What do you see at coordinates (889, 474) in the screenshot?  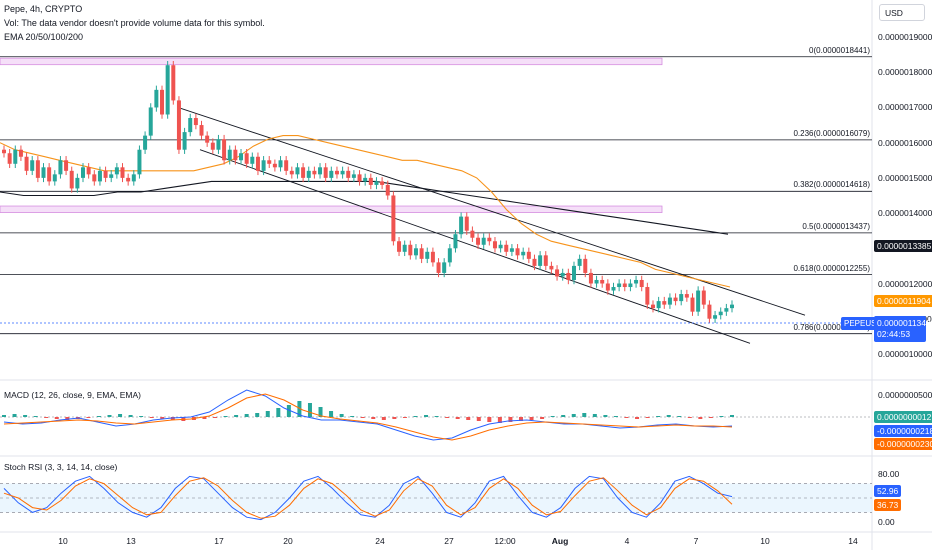 I see `stoch-tick-80: 80.00` at bounding box center [889, 474].